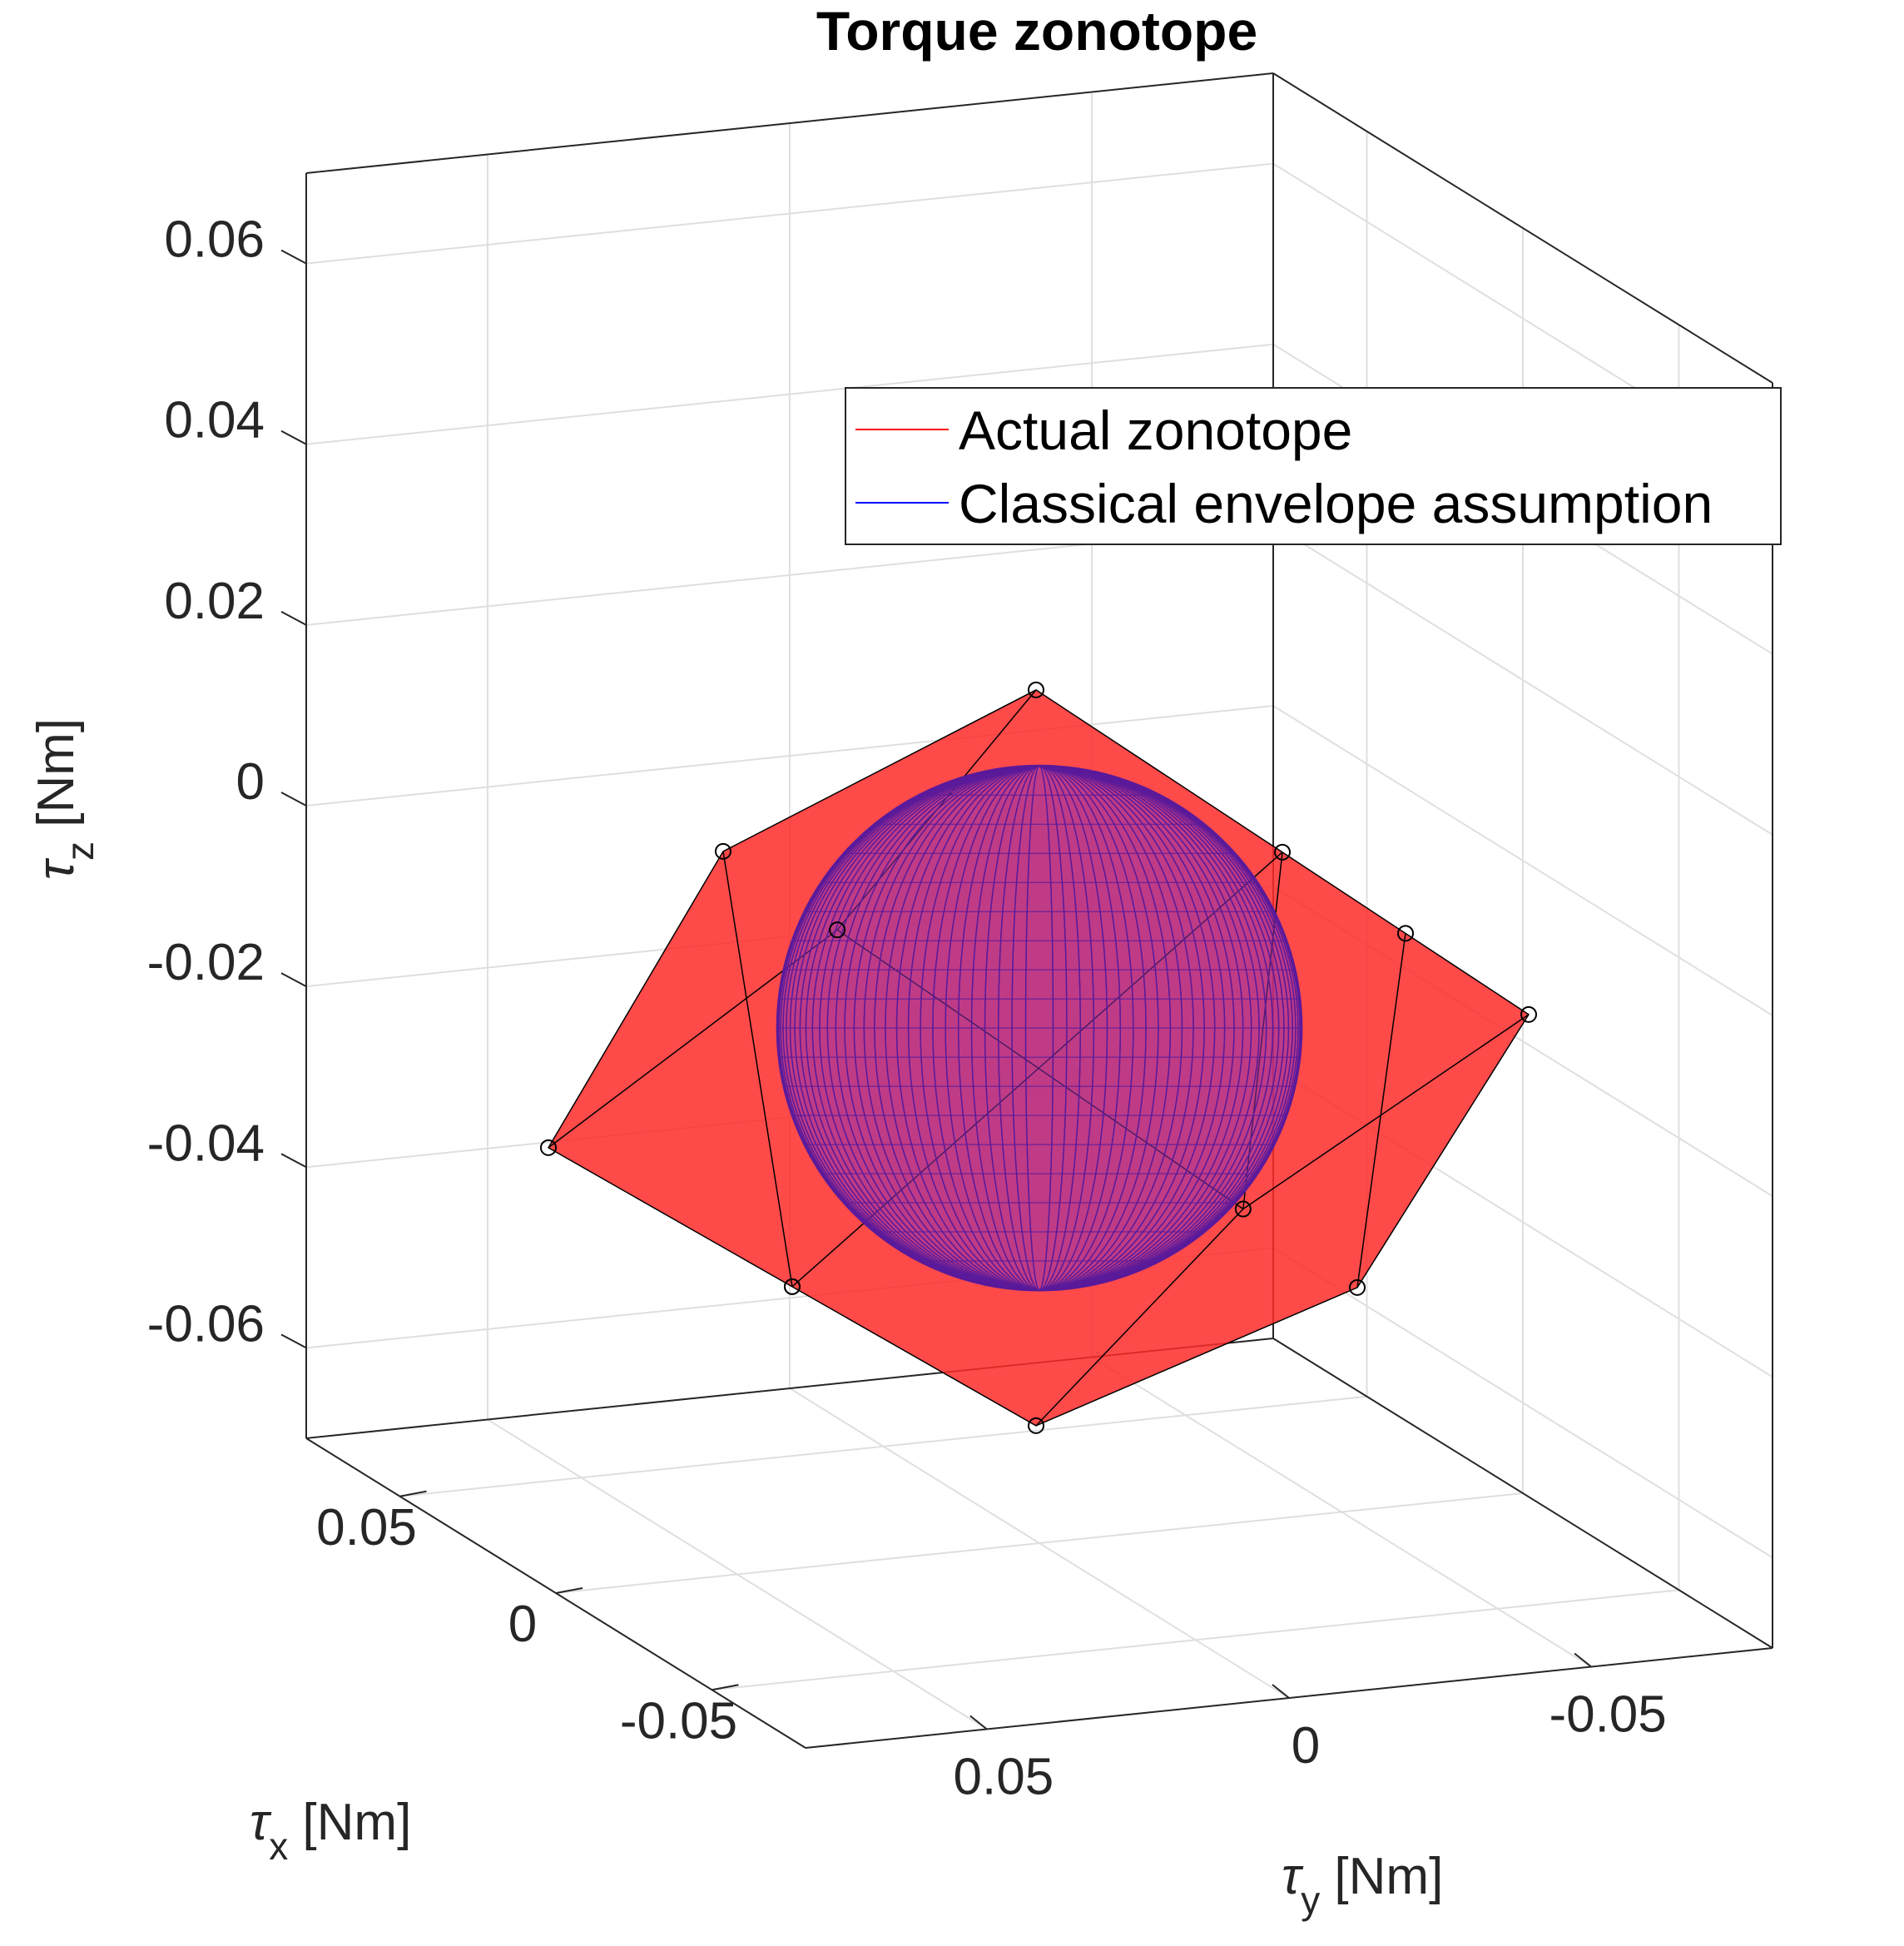  I want to click on svg-text: τy [Nm], so click(1362, 1885).